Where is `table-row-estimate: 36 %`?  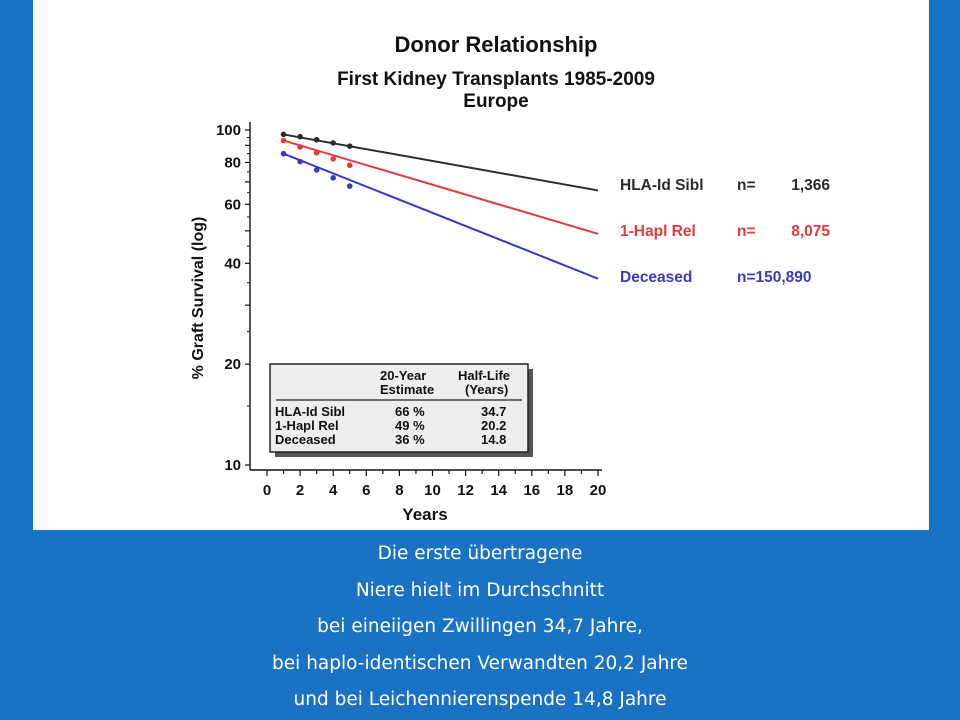 table-row-estimate: 36 % is located at coordinates (410, 439).